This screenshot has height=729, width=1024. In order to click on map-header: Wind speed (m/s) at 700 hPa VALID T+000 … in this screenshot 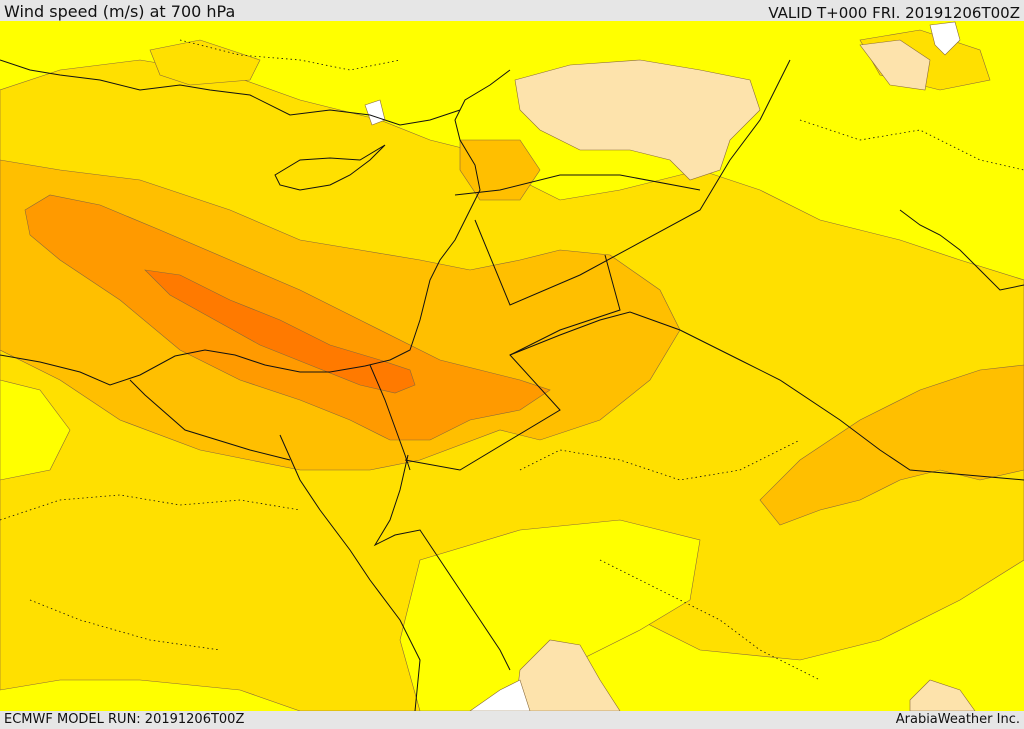, I will do `click(512, 11)`.